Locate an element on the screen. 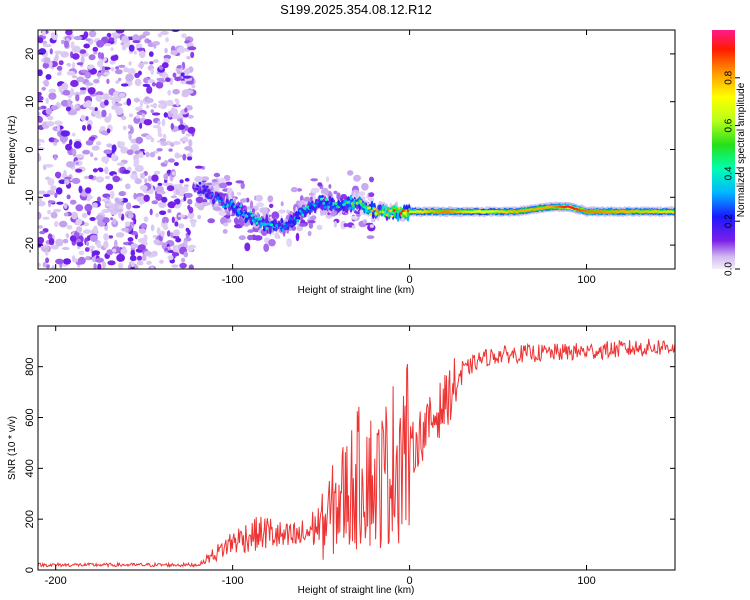  colorbar-tick-label: 0.4 is located at coordinates (729, 173).